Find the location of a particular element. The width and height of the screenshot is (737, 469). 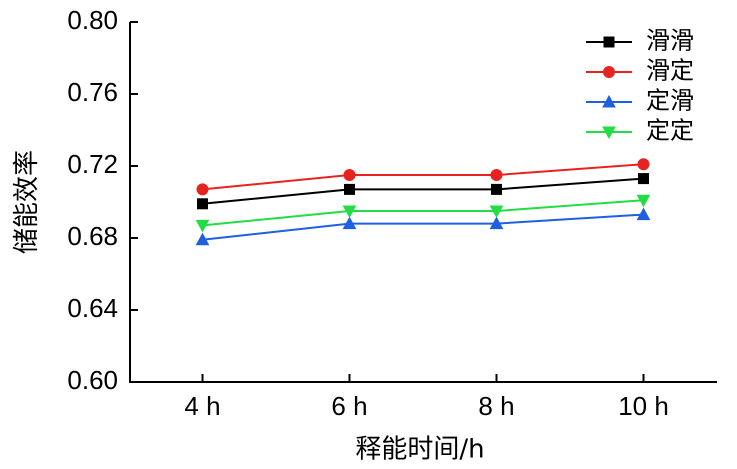

x-tick-label: 6 h is located at coordinates (349, 406).